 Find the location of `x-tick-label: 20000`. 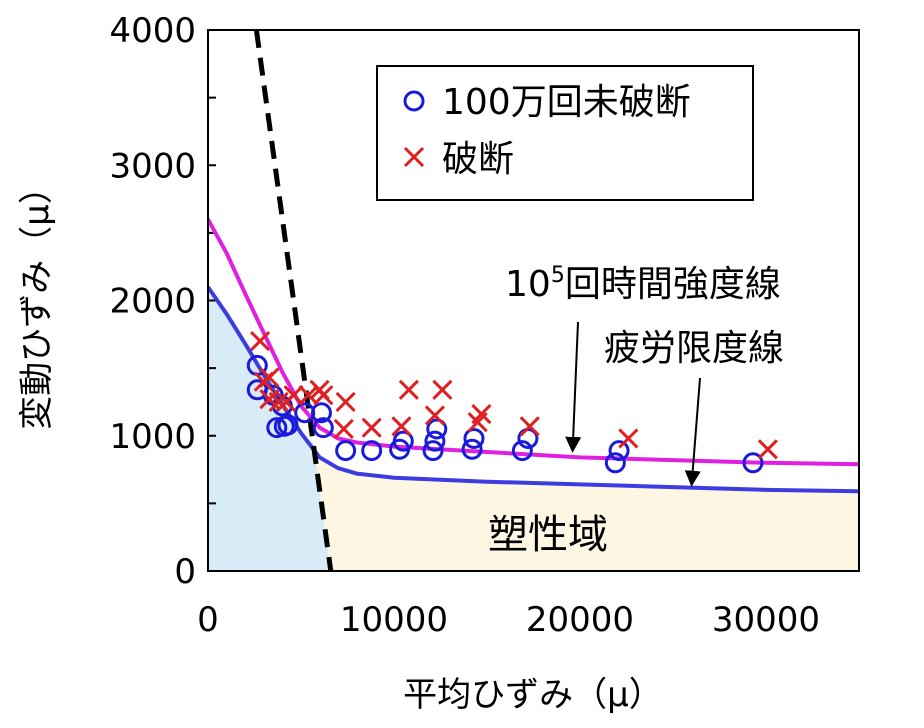

x-tick-label: 20000 is located at coordinates (580, 620).